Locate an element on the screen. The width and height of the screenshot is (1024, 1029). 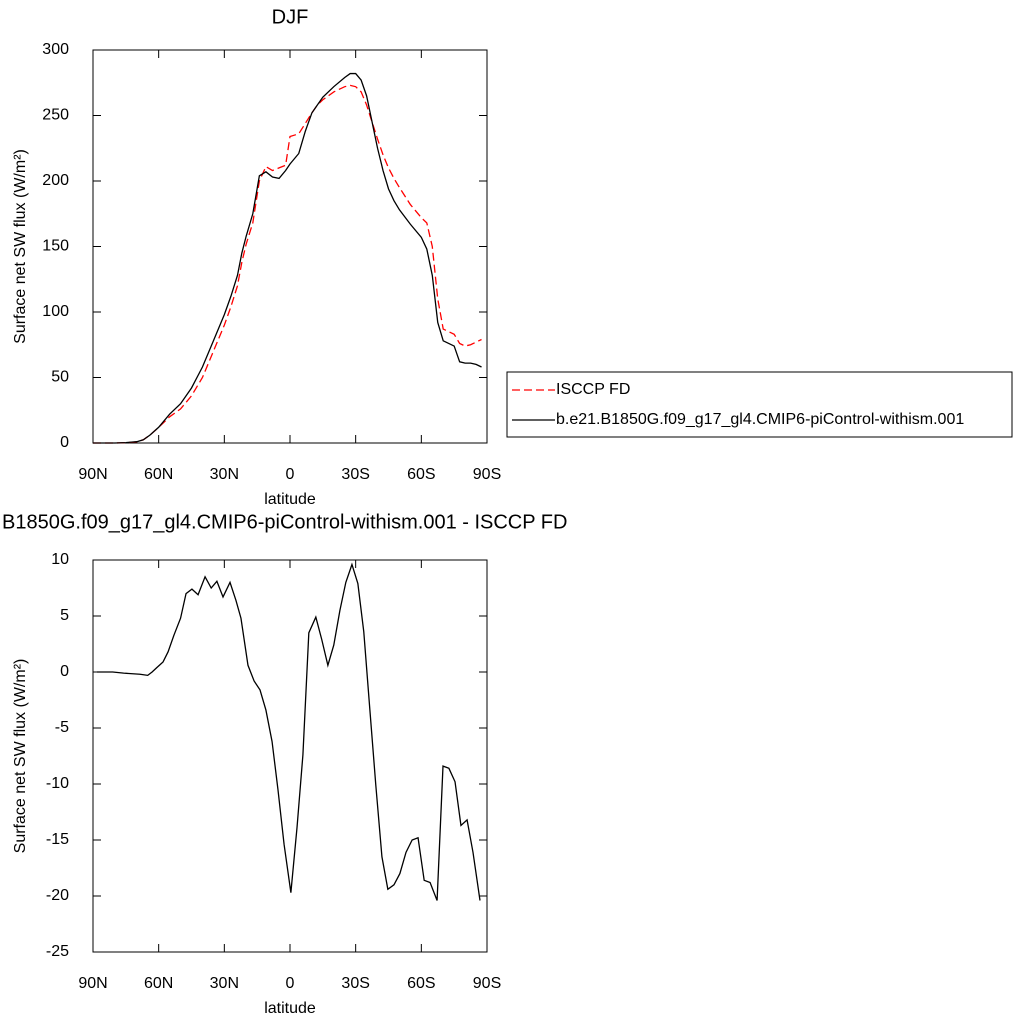
y-tick-label: 300 is located at coordinates (55, 49).